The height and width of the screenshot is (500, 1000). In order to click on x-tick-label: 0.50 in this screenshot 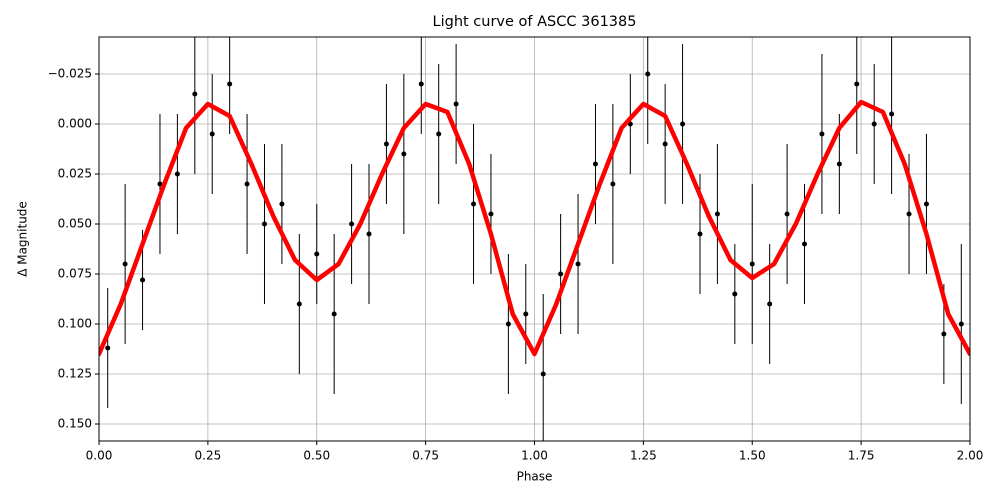, I will do `click(316, 456)`.